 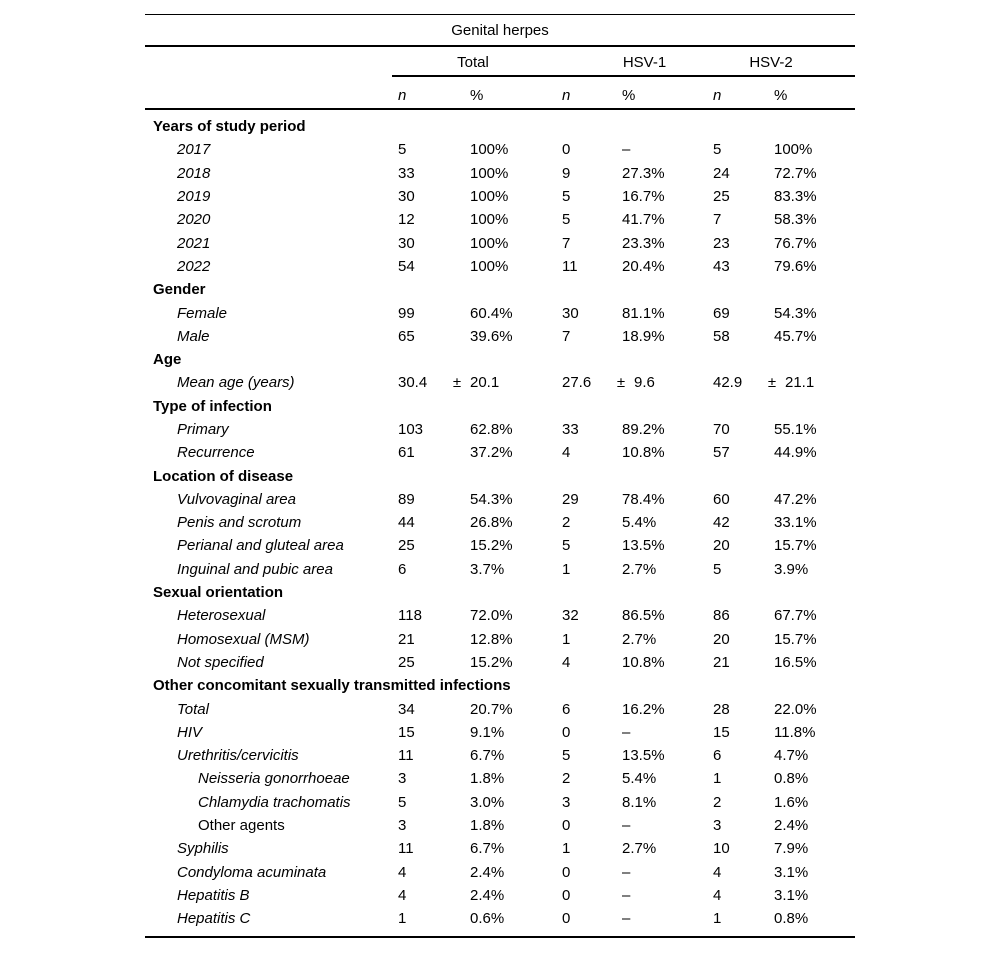 I want to click on row-label: Vulvovaginal area, so click(x=236, y=499).